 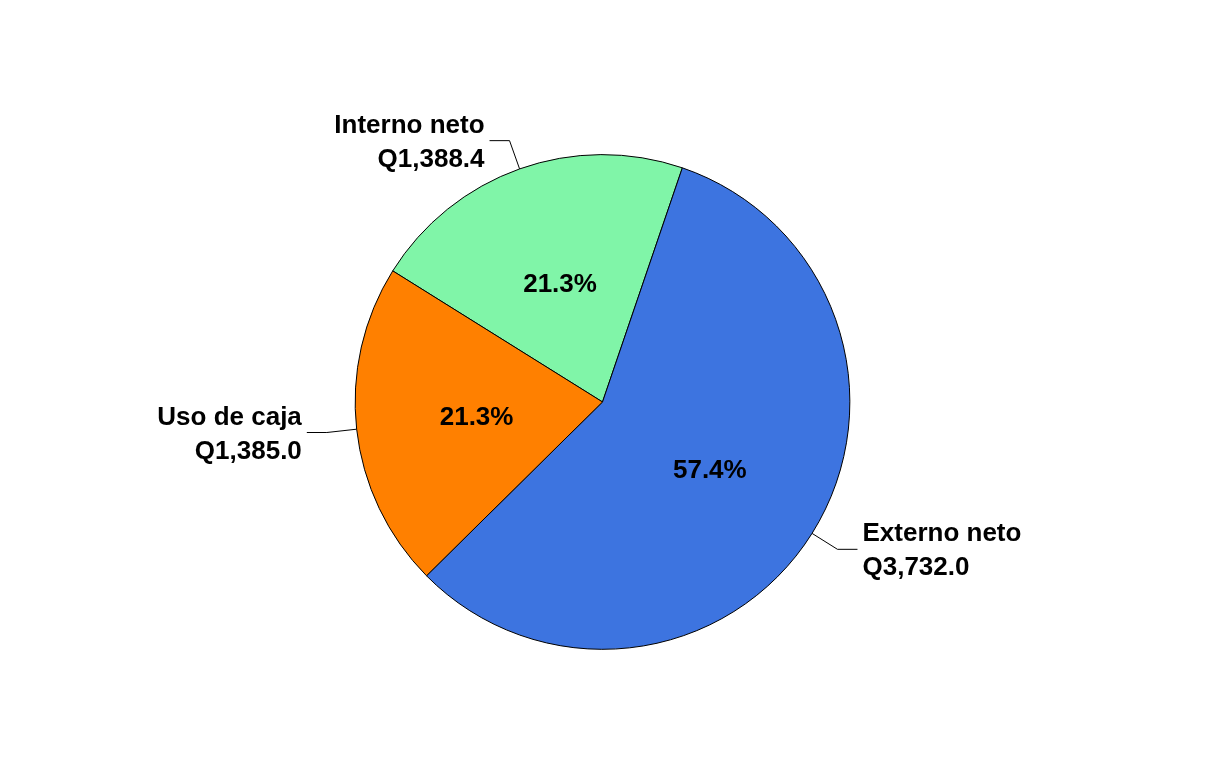 What do you see at coordinates (942, 532) in the screenshot?
I see `slice-label: Externo neto` at bounding box center [942, 532].